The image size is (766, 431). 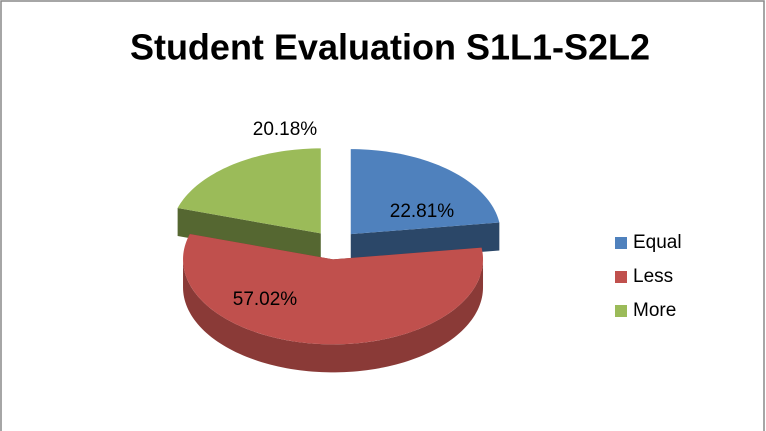 What do you see at coordinates (285, 129) in the screenshot?
I see `data-label: 20.18%` at bounding box center [285, 129].